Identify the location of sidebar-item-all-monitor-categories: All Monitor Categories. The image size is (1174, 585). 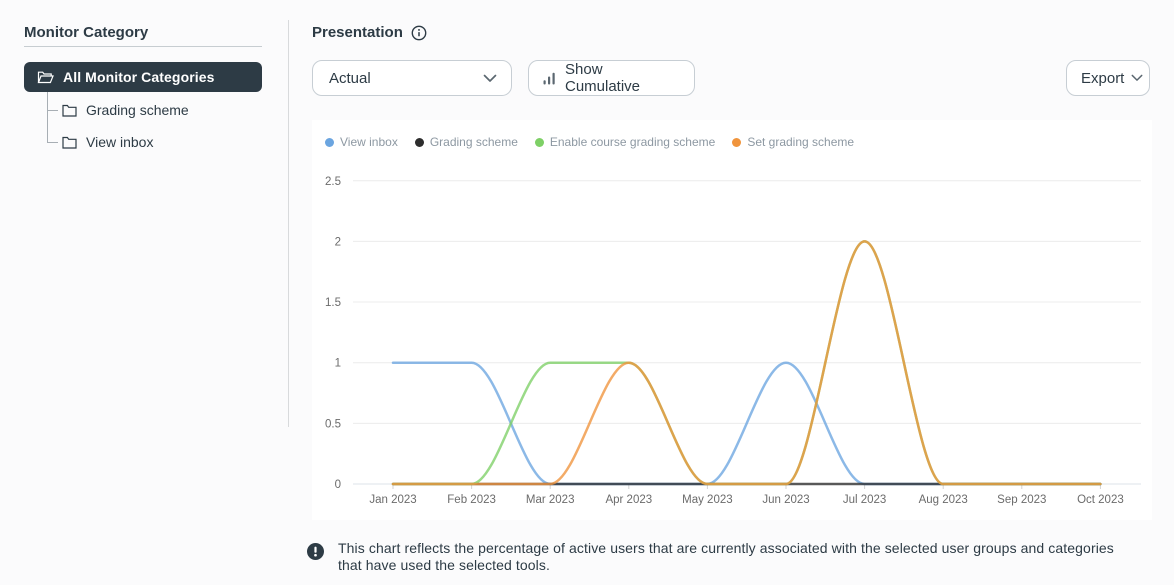
(143, 77).